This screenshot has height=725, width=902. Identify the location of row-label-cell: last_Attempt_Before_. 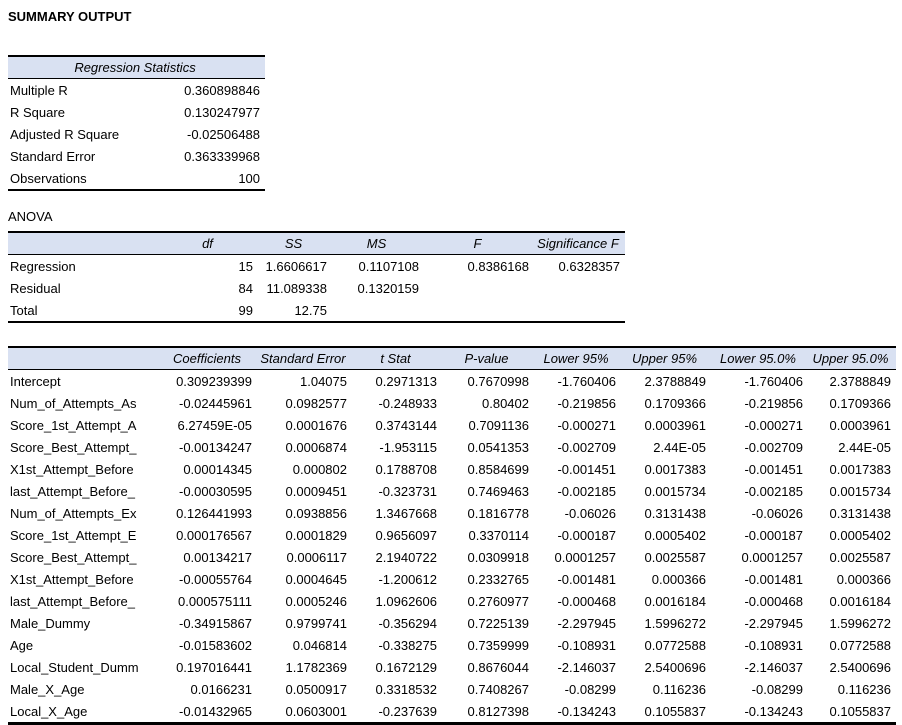
(73, 491).